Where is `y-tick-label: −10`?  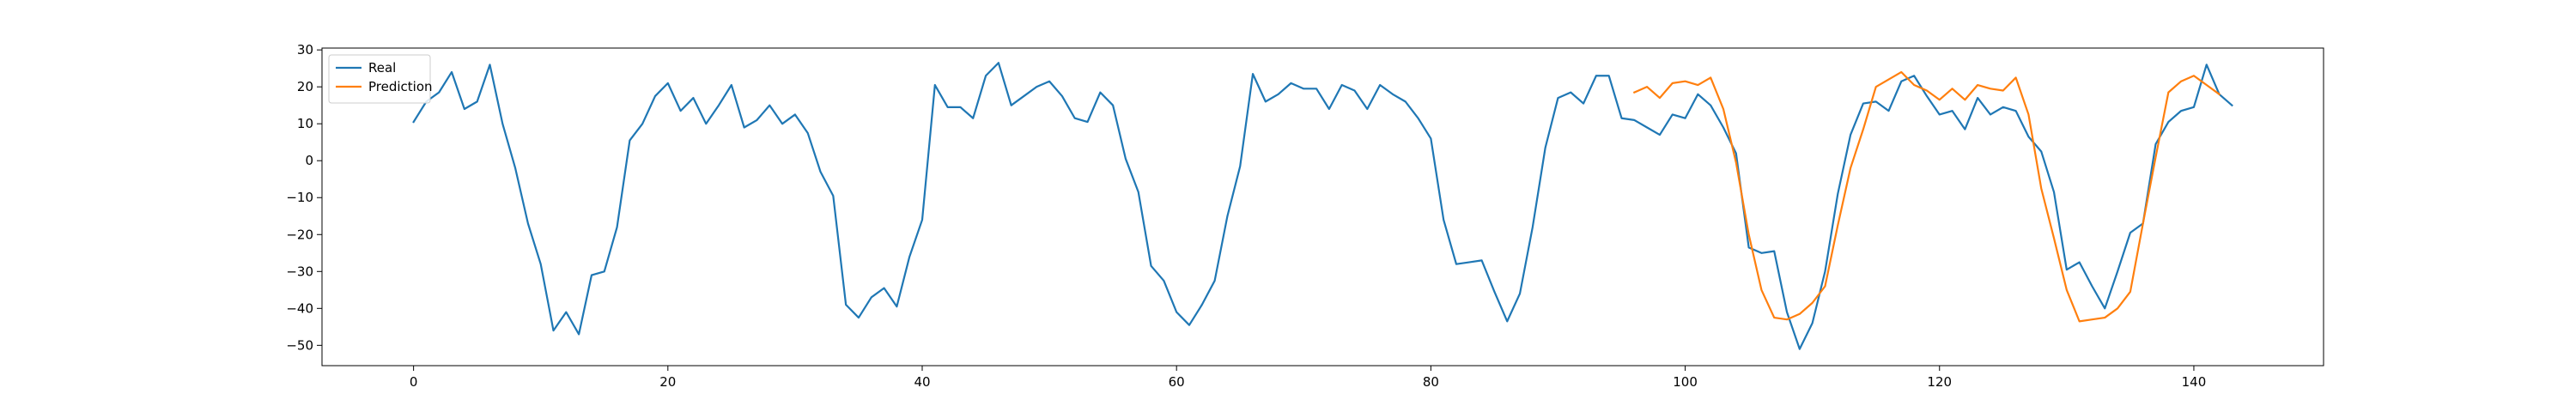 y-tick-label: −10 is located at coordinates (300, 197).